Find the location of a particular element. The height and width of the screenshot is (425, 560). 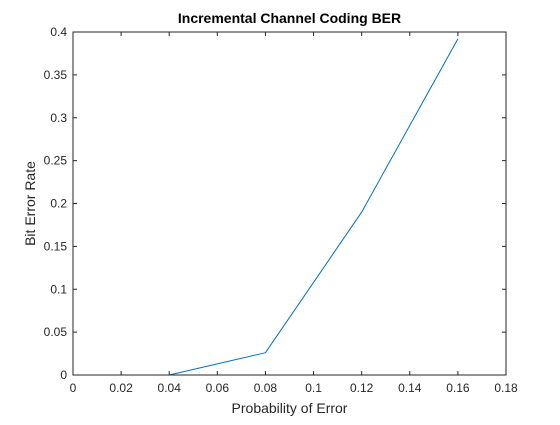

y-tick-label: 0 is located at coordinates (63, 375).